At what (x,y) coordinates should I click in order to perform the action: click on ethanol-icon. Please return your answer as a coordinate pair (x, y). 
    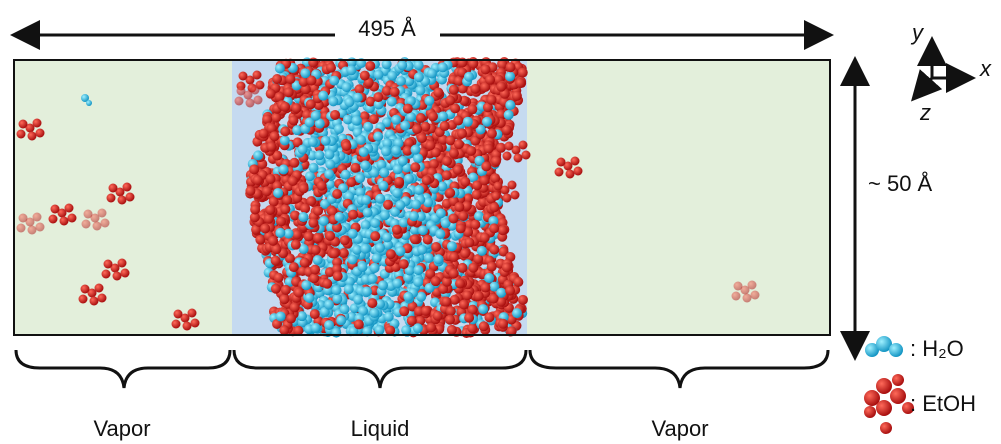
    Looking at the image, I should click on (889, 404).